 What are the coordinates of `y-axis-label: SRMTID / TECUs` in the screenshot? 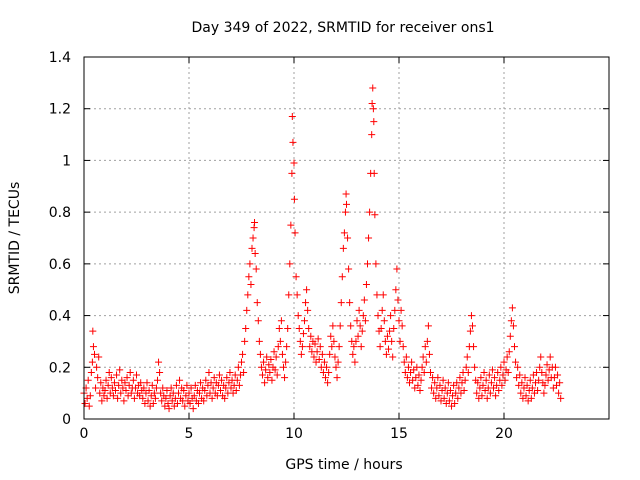 It's located at (15, 238).